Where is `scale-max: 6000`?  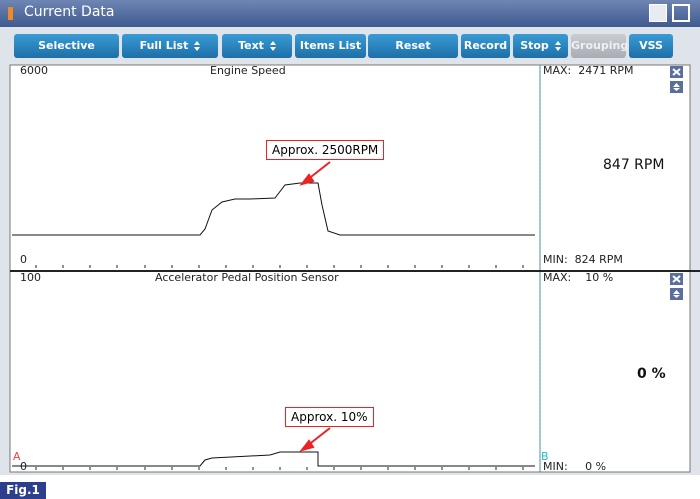
scale-max: 6000 is located at coordinates (34, 70).